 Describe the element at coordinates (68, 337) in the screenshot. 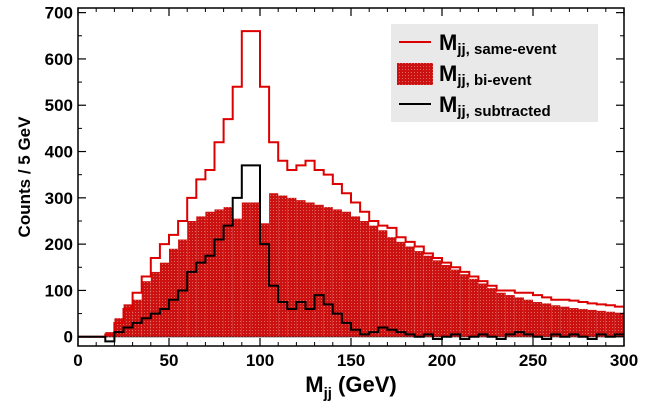

I see `y-tick-label: 0` at that location.